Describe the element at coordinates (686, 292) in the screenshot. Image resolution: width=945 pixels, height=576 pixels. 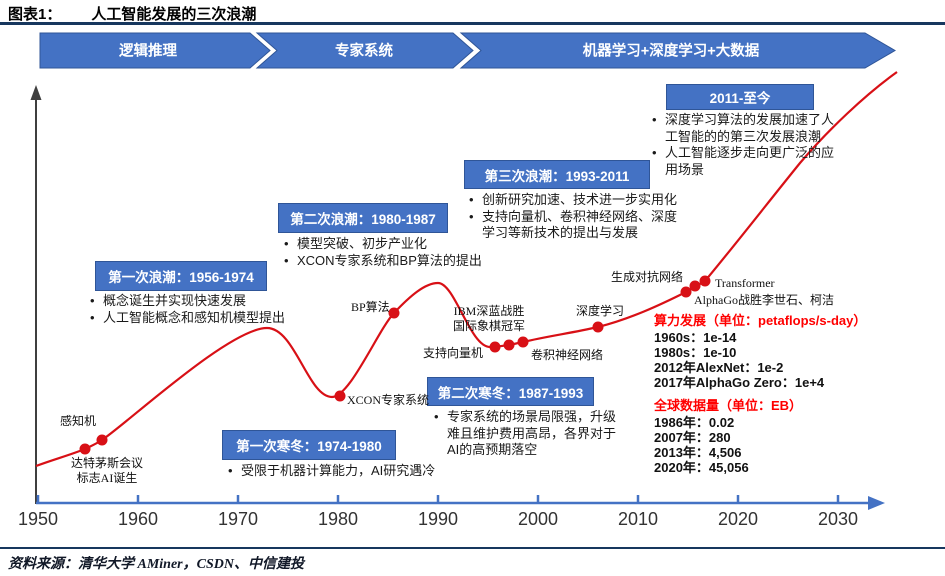
I see `alphago-dot` at that location.